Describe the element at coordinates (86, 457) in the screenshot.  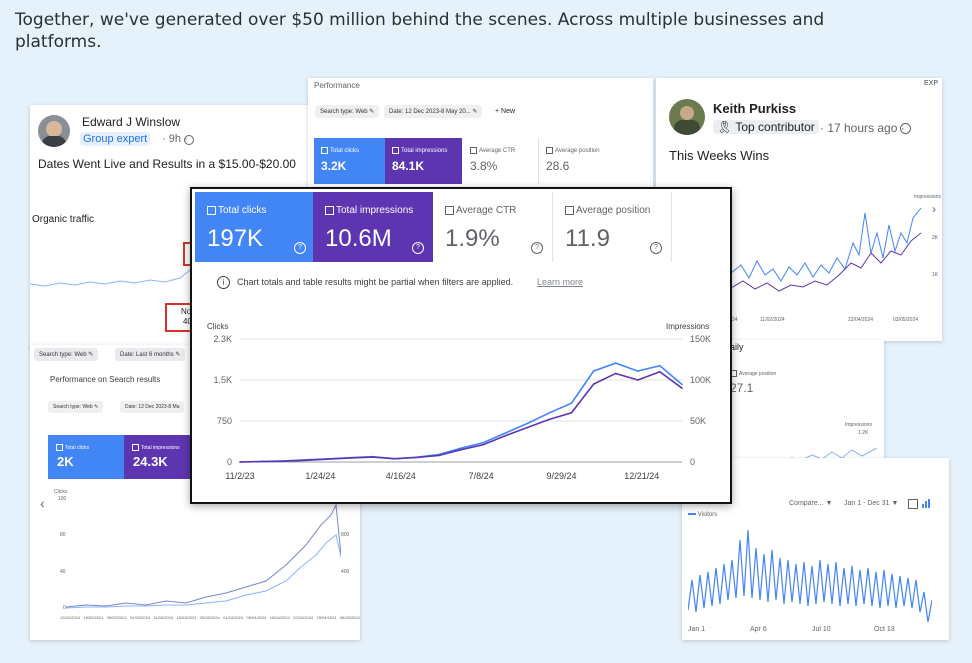
I see `tile-total-clicks-left: Total clicks 2K` at that location.